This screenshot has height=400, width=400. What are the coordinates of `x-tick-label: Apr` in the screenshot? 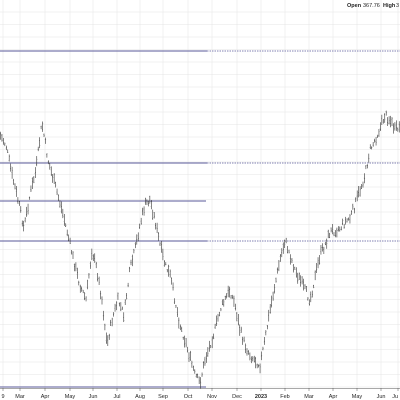 It's located at (333, 397).